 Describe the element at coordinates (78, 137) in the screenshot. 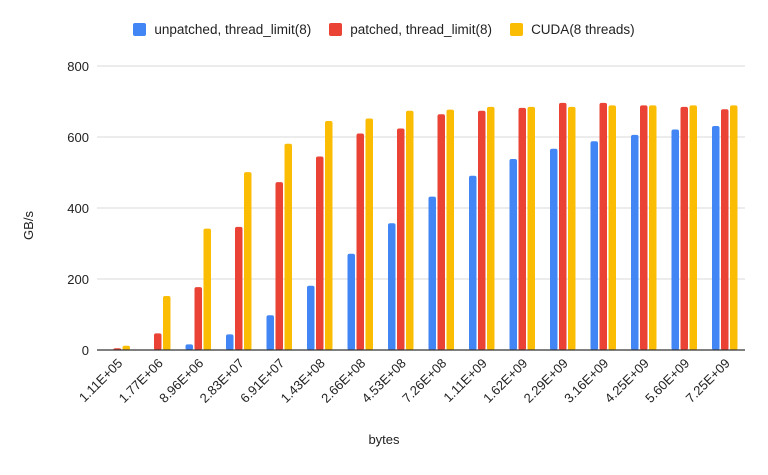

I see `y-tick-label: 600` at that location.